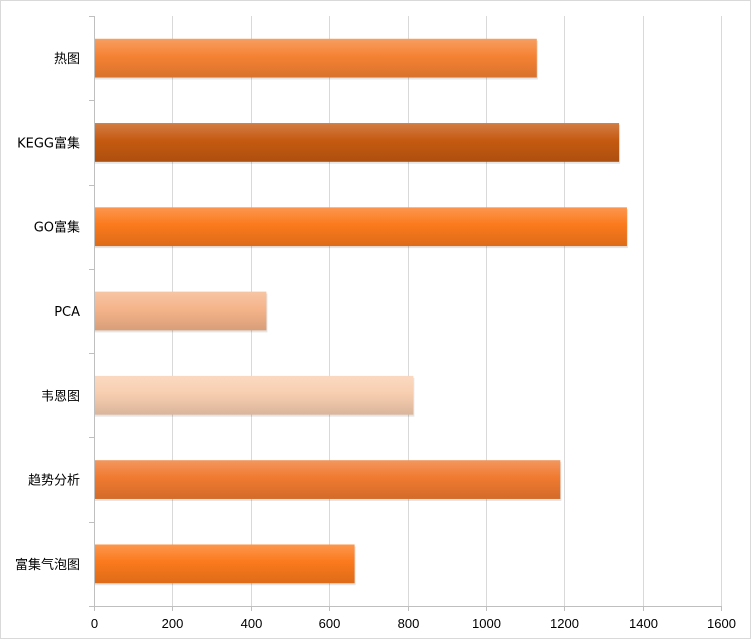 The height and width of the screenshot is (639, 751). What do you see at coordinates (721, 623) in the screenshot?
I see `x-tick-label: 1600` at bounding box center [721, 623].